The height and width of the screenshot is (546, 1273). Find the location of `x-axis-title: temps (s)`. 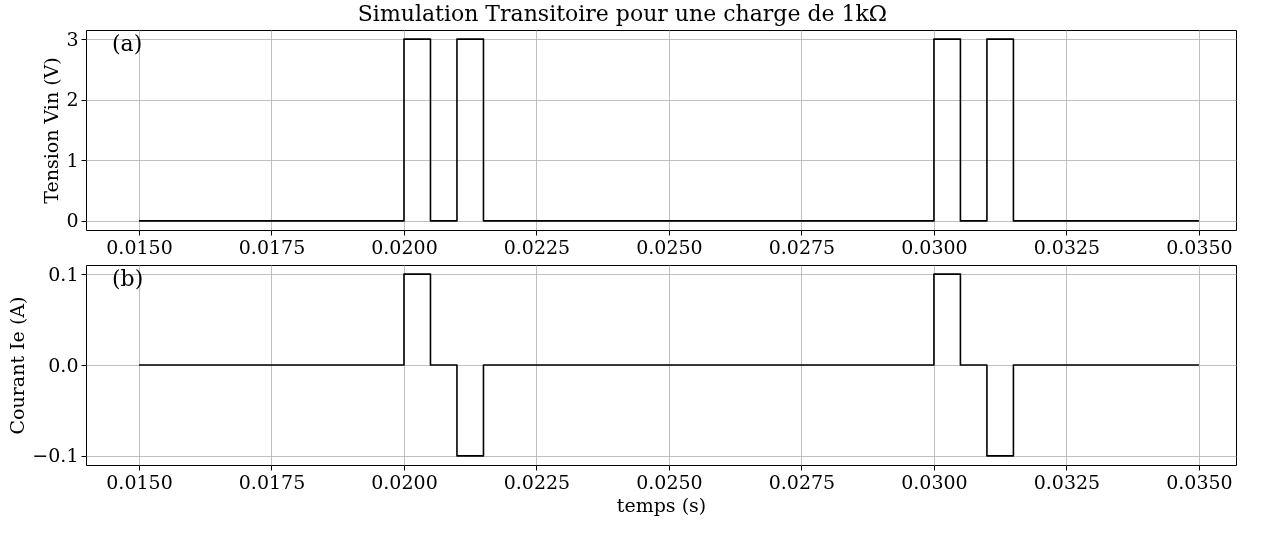

x-axis-title: temps (s) is located at coordinates (661, 504).